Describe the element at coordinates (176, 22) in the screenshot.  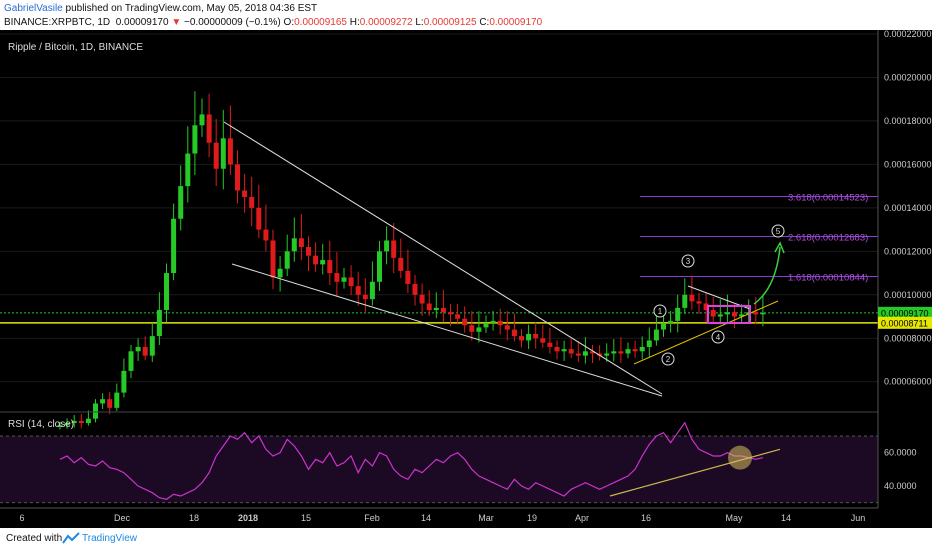
I see `down-arrow-icon: ▼` at that location.